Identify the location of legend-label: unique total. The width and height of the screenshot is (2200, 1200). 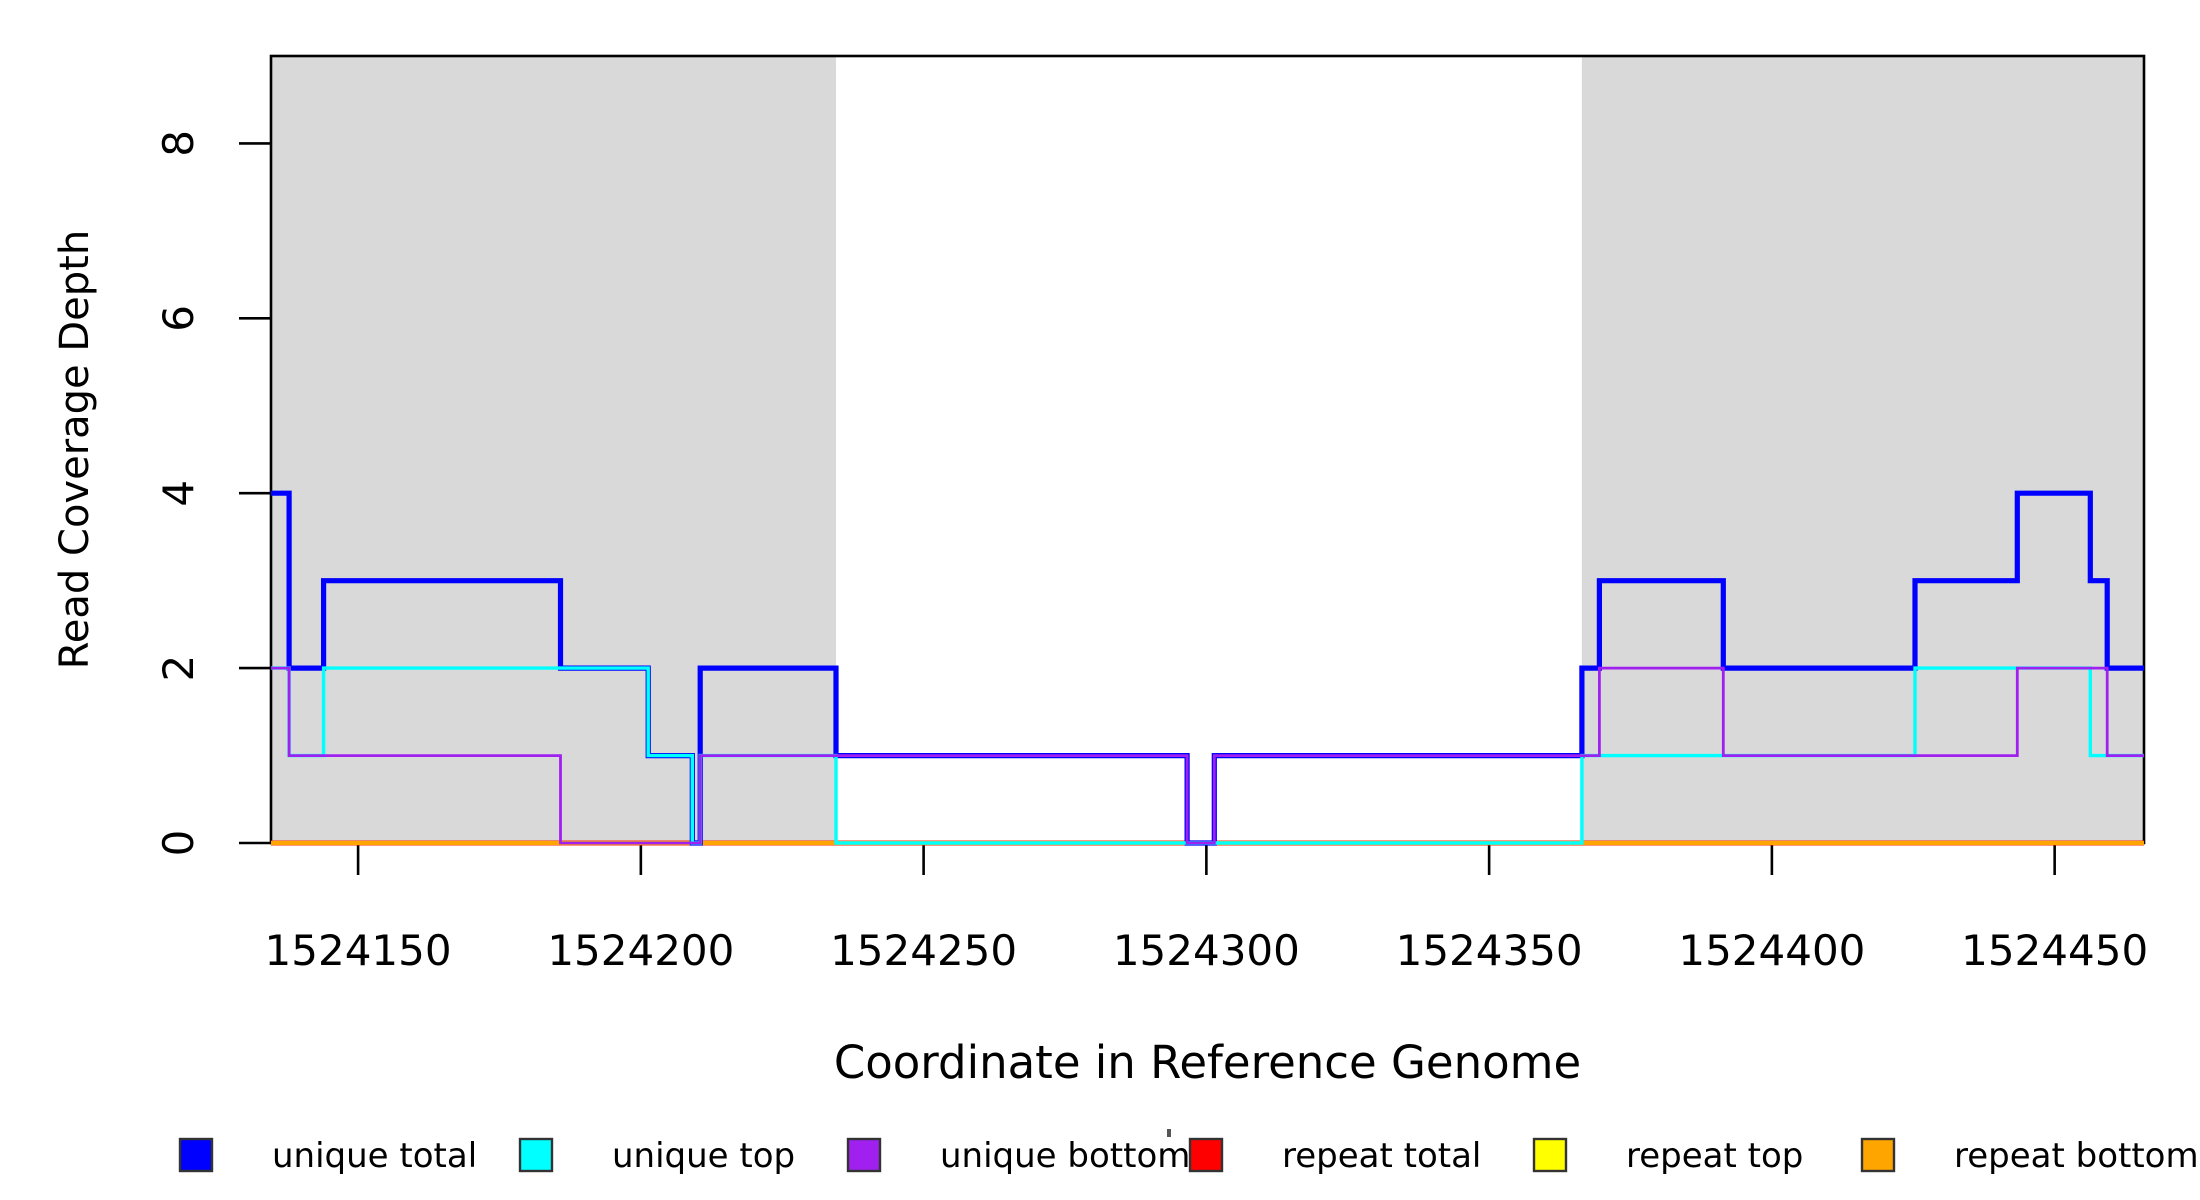
(374, 1156).